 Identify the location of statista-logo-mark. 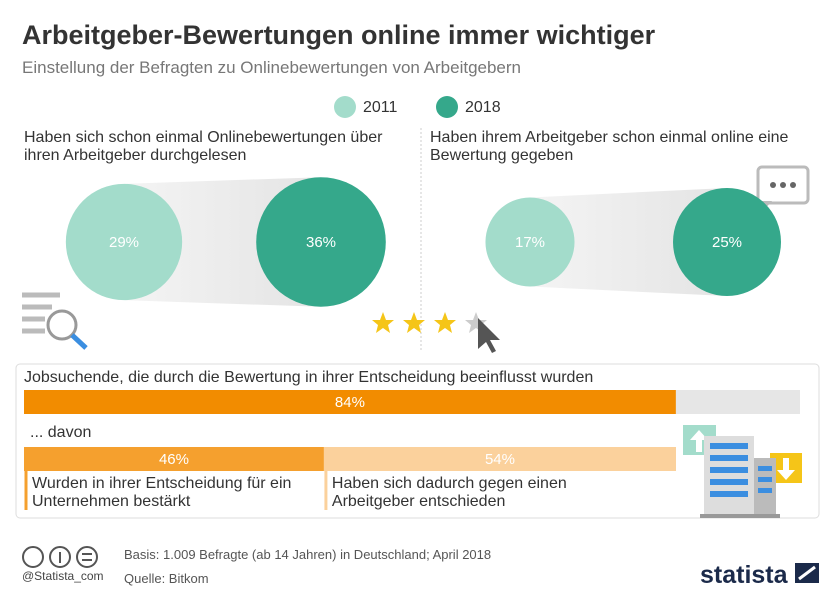
(807, 573).